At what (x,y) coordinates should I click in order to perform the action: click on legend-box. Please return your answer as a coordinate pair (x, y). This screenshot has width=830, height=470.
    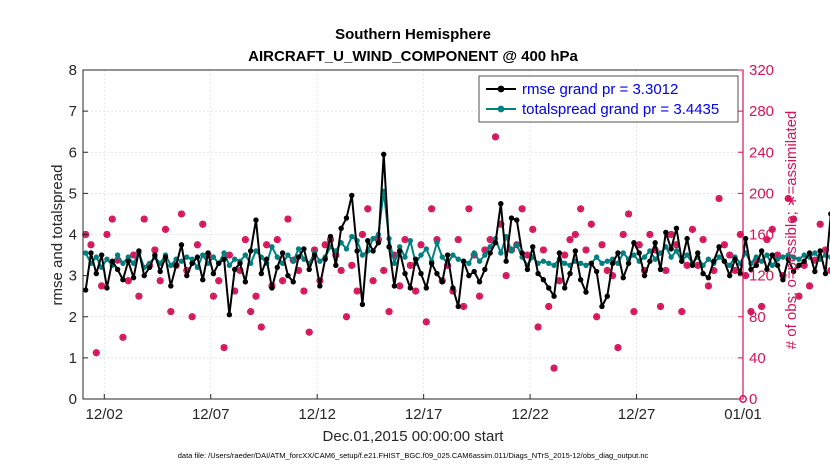
    Looking at the image, I should click on (608, 99).